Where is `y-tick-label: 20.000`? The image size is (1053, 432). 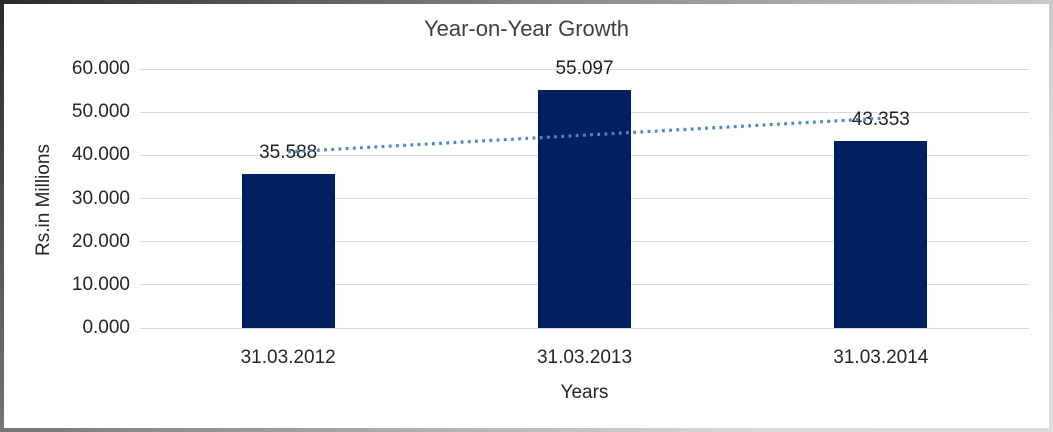 y-tick-label: 20.000 is located at coordinates (100, 241).